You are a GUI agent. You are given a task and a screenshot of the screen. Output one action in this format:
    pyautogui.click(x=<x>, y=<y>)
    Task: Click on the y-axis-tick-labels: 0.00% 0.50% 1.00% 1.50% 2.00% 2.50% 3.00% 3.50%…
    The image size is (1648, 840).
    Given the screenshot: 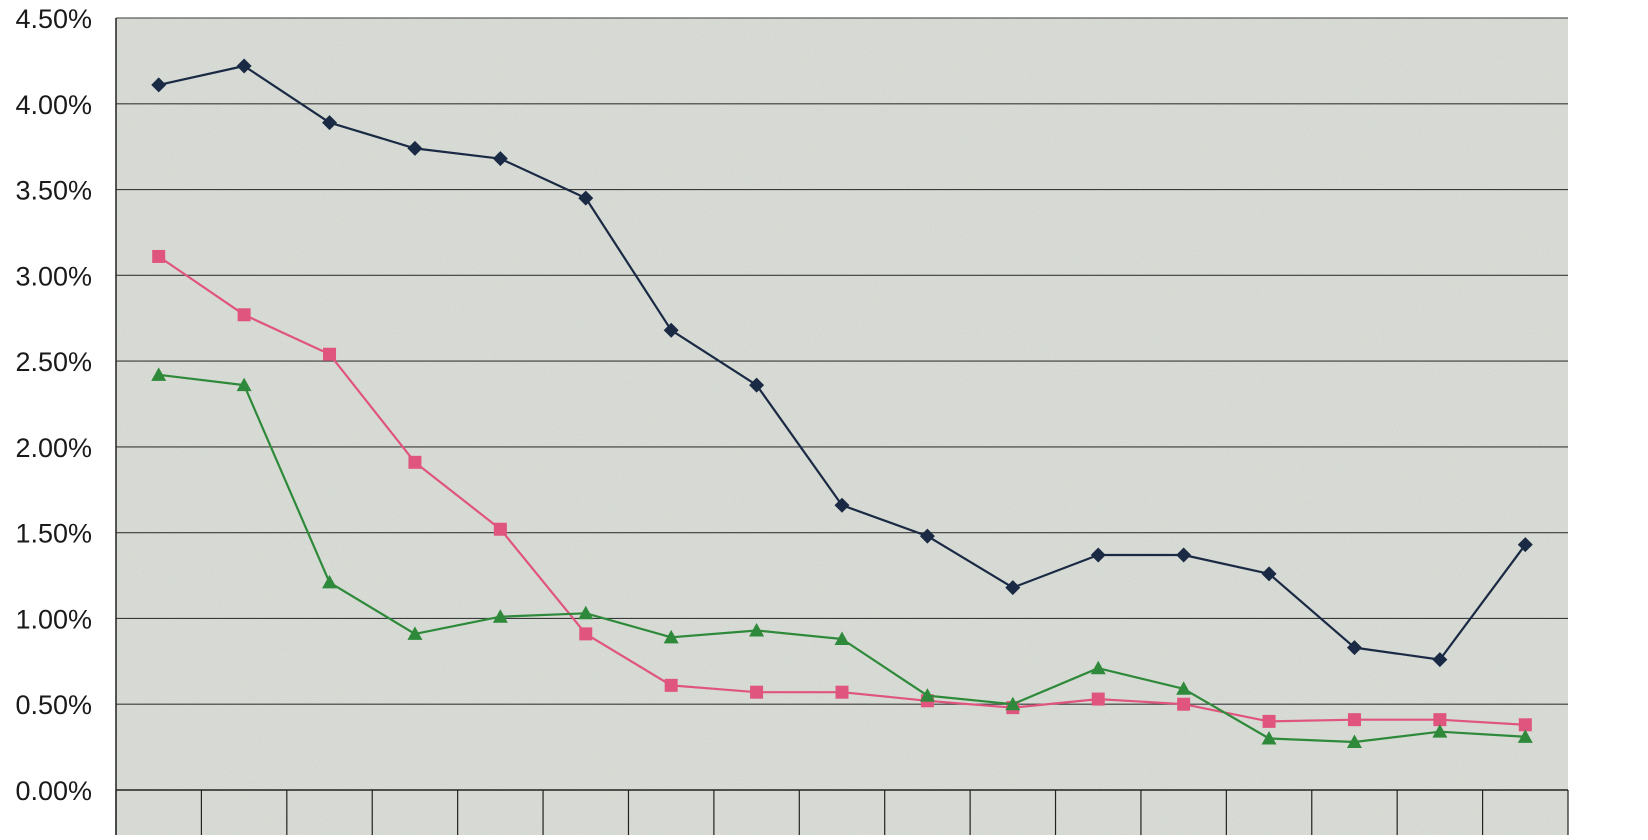 What is the action you would take?
    pyautogui.click(x=53, y=405)
    